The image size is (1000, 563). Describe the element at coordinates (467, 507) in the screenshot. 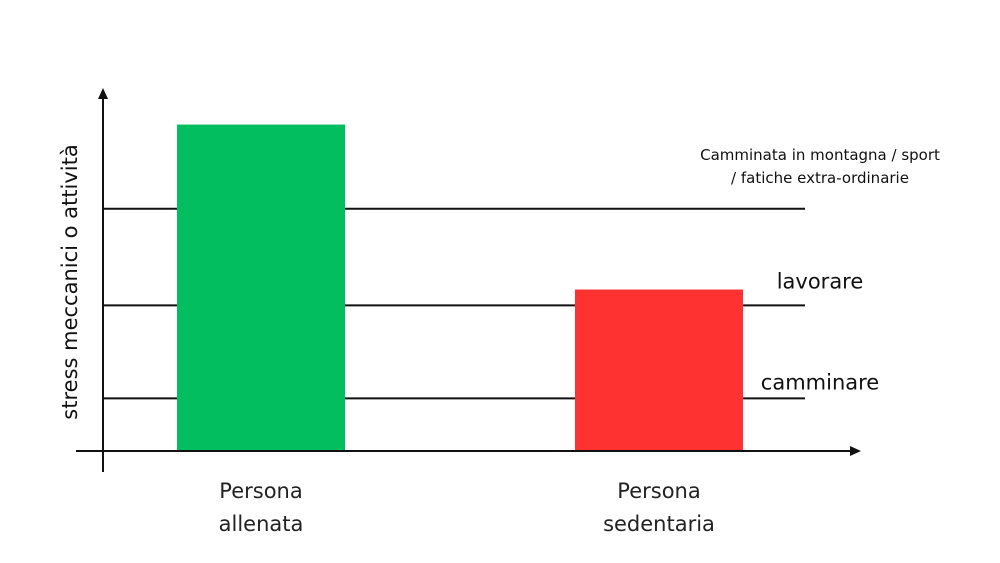

I see `category-labels: Persona allenata Persona sedentaria` at that location.